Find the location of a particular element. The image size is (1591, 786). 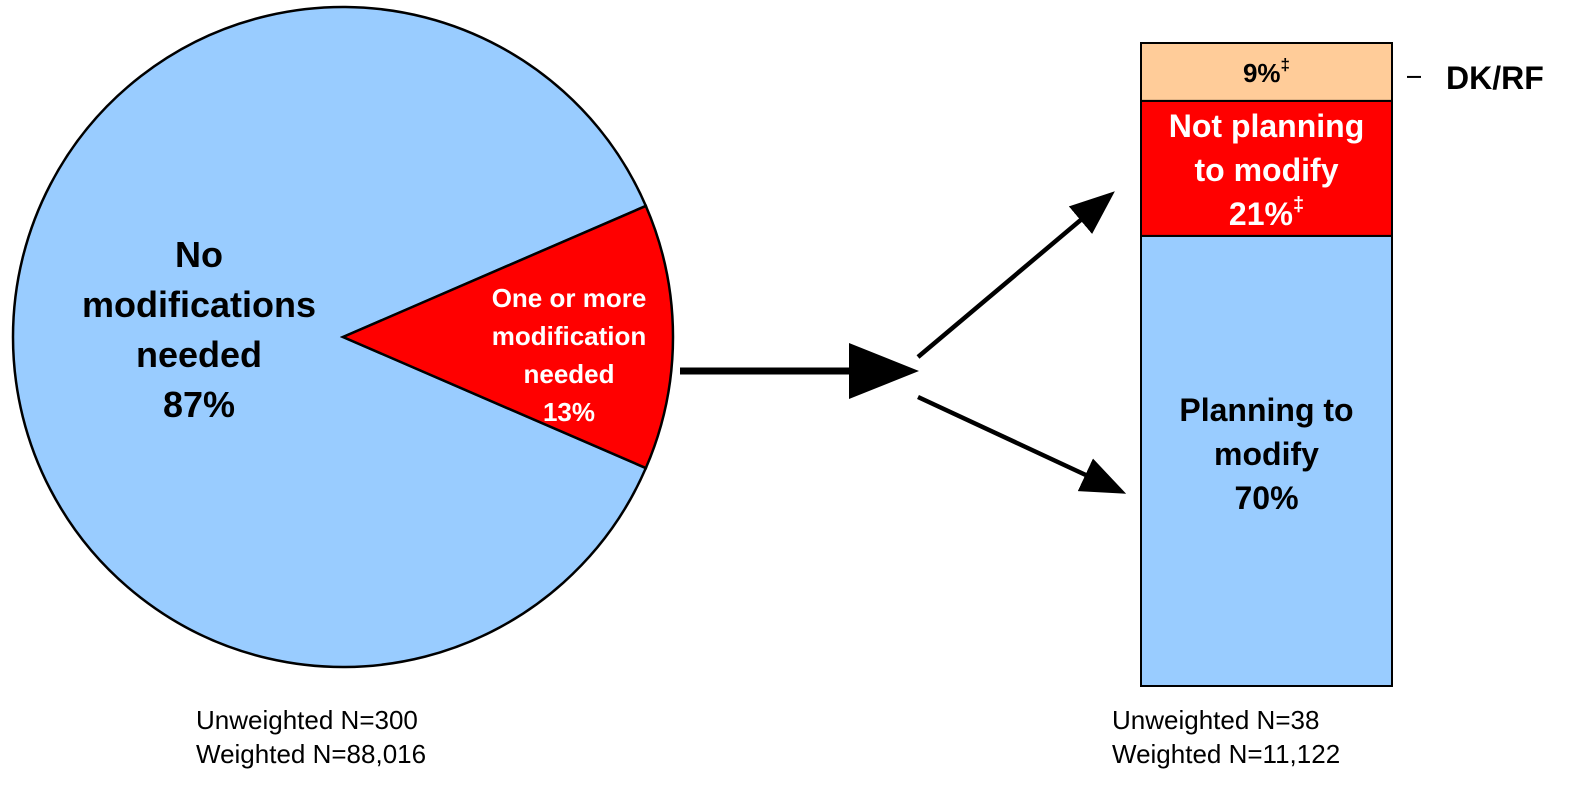

bar-weighted-n: Weighted N=11,122 is located at coordinates (1226, 754).